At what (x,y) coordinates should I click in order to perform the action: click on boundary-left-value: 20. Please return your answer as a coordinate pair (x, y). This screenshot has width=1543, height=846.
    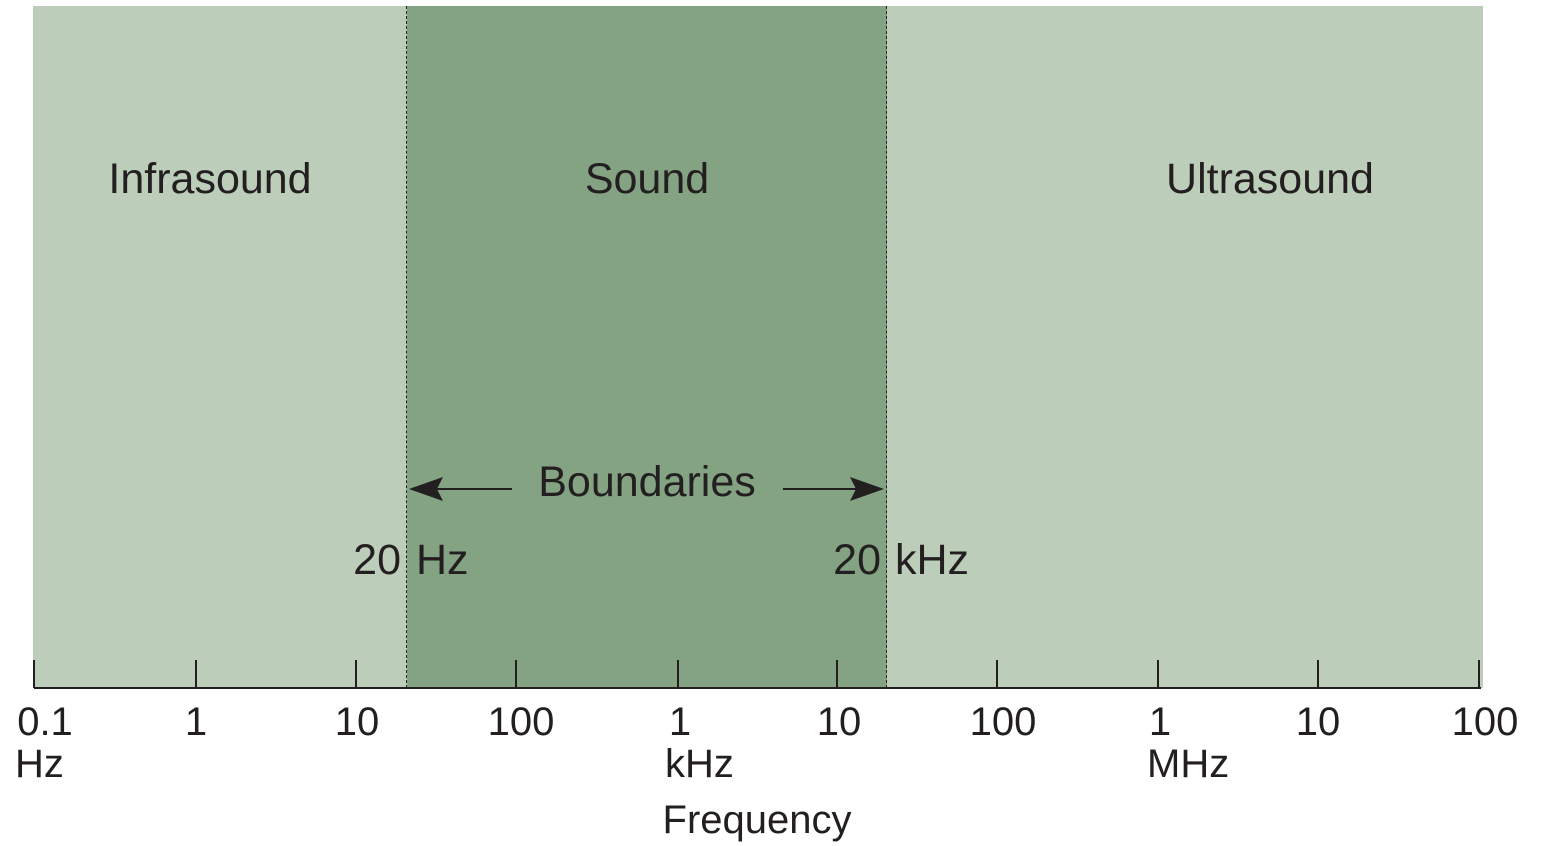
    Looking at the image, I should click on (377, 560).